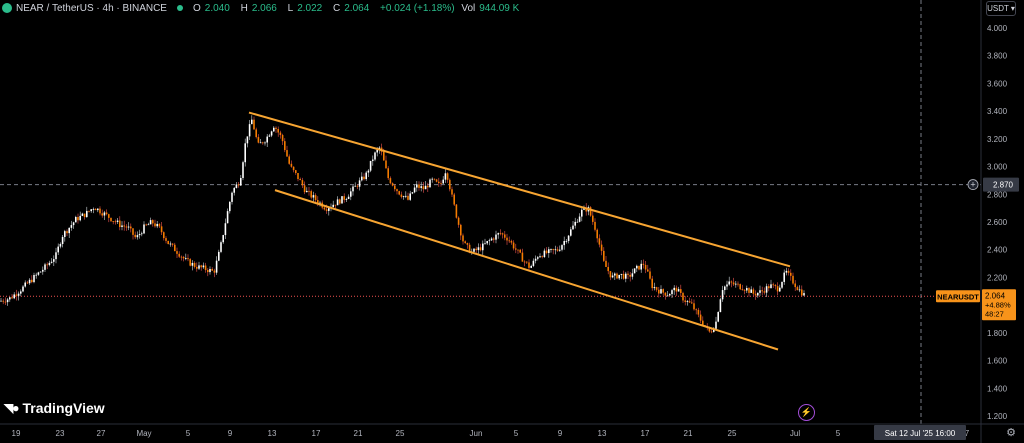 The height and width of the screenshot is (443, 1024). What do you see at coordinates (1001, 8) in the screenshot?
I see `currency-selector: USDT ▾` at bounding box center [1001, 8].